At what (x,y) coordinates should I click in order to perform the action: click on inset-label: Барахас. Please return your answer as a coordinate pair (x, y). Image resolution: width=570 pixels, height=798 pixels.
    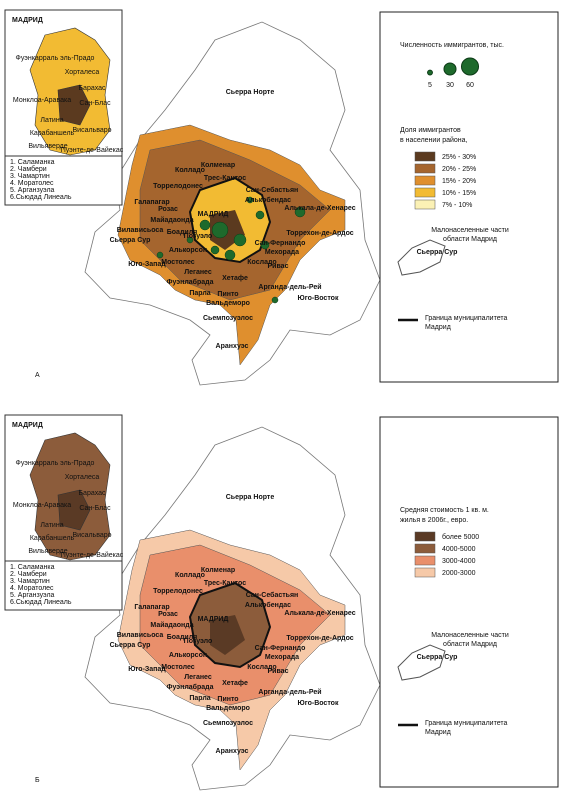
    Looking at the image, I should click on (92, 493).